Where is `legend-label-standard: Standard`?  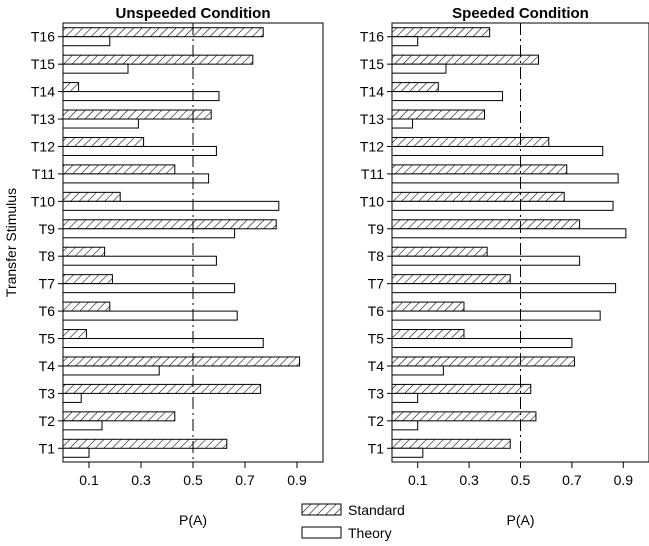
legend-label-standard: Standard is located at coordinates (376, 510).